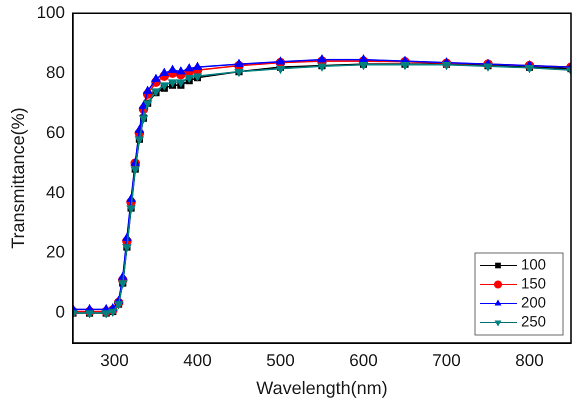  What do you see at coordinates (55, 72) in the screenshot?
I see `y-tick-label: 80` at bounding box center [55, 72].